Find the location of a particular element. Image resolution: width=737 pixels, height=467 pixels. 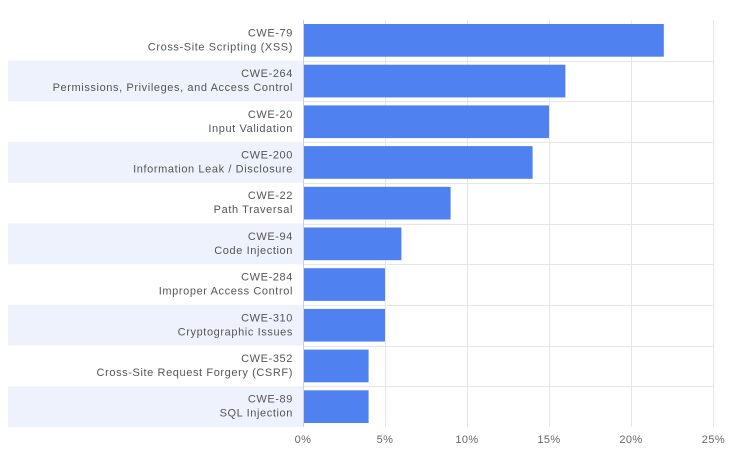

category-code-label: CWE-89 is located at coordinates (270, 400).